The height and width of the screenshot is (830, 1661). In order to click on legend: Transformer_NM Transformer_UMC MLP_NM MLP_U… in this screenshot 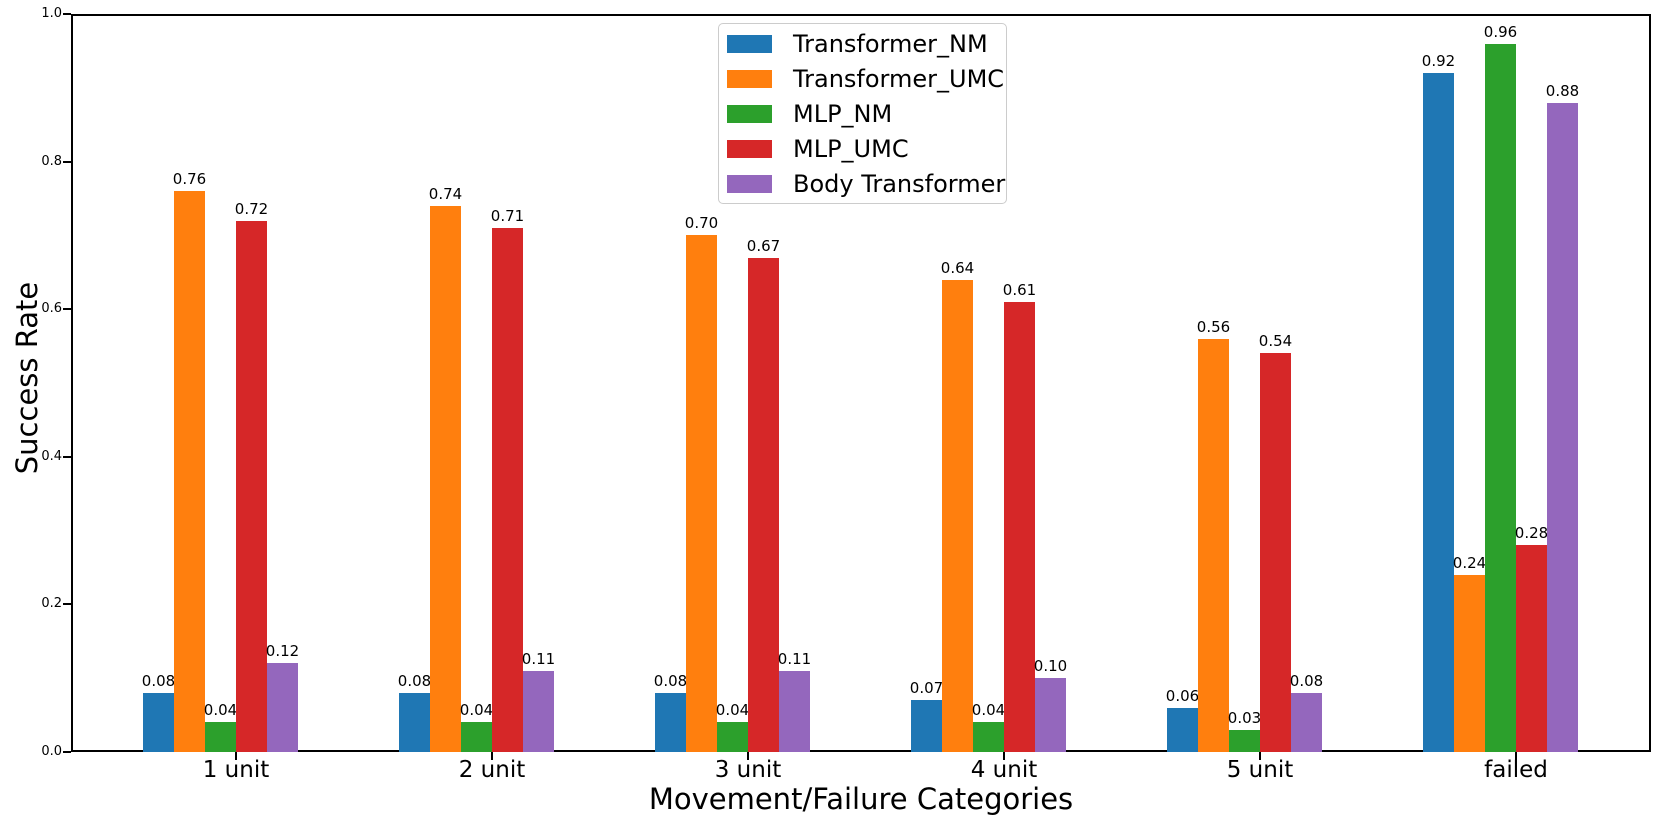, I will do `click(862, 113)`.